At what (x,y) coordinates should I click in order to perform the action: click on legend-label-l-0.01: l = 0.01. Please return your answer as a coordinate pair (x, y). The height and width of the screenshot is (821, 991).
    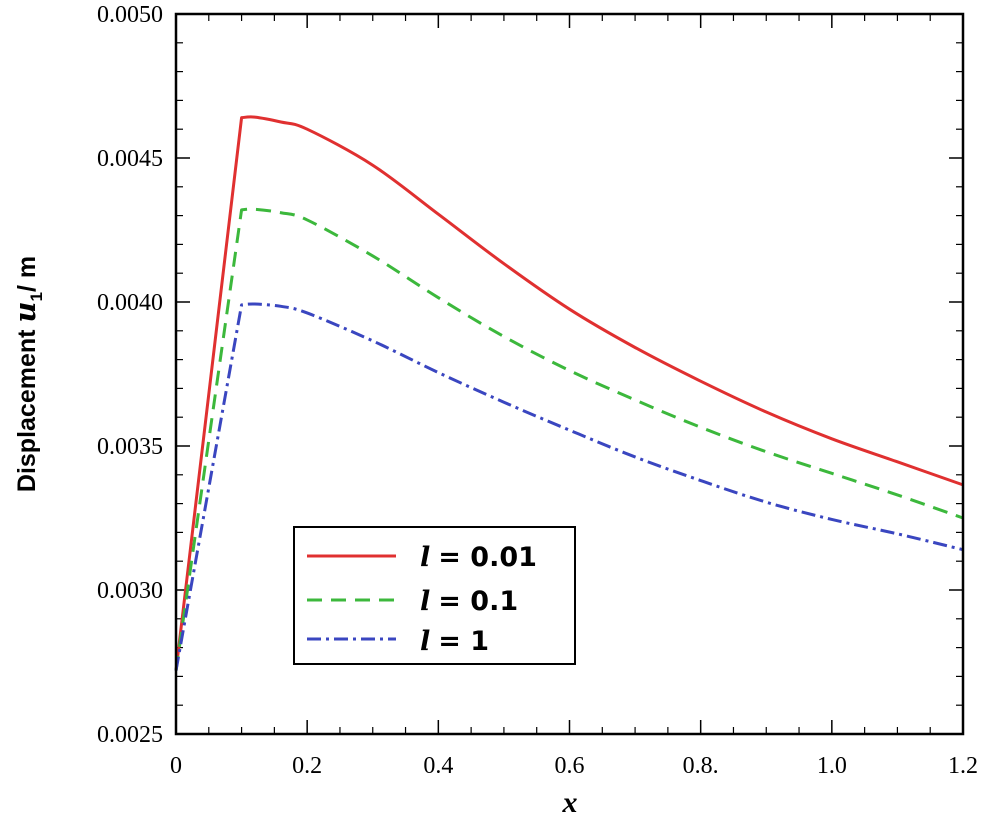
    Looking at the image, I should click on (478, 557).